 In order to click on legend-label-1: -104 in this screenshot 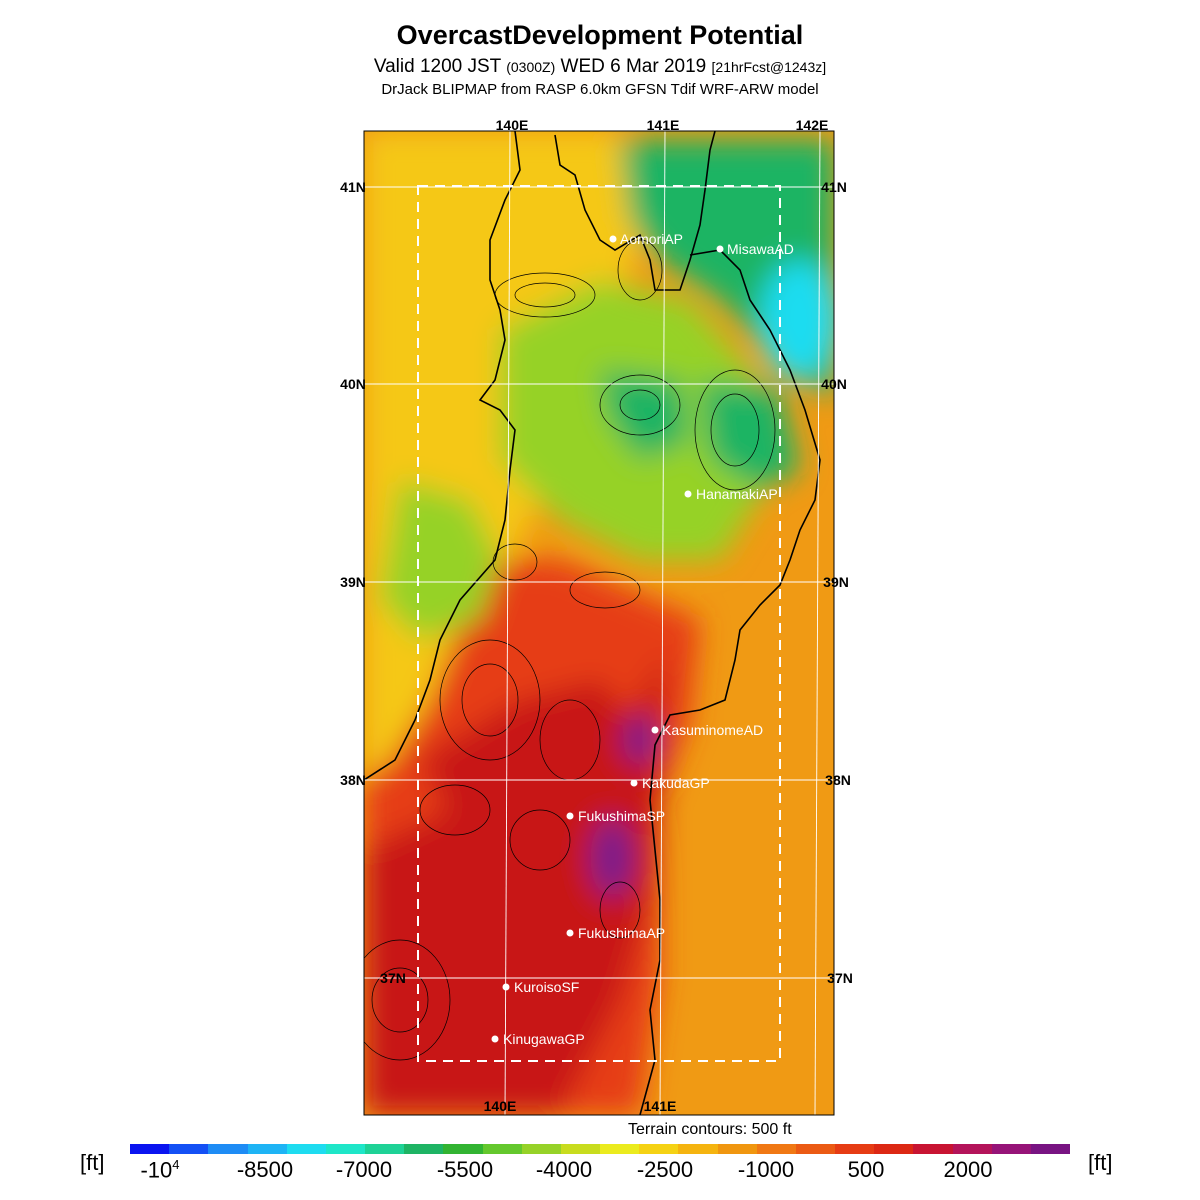, I will do `click(159, 1170)`.